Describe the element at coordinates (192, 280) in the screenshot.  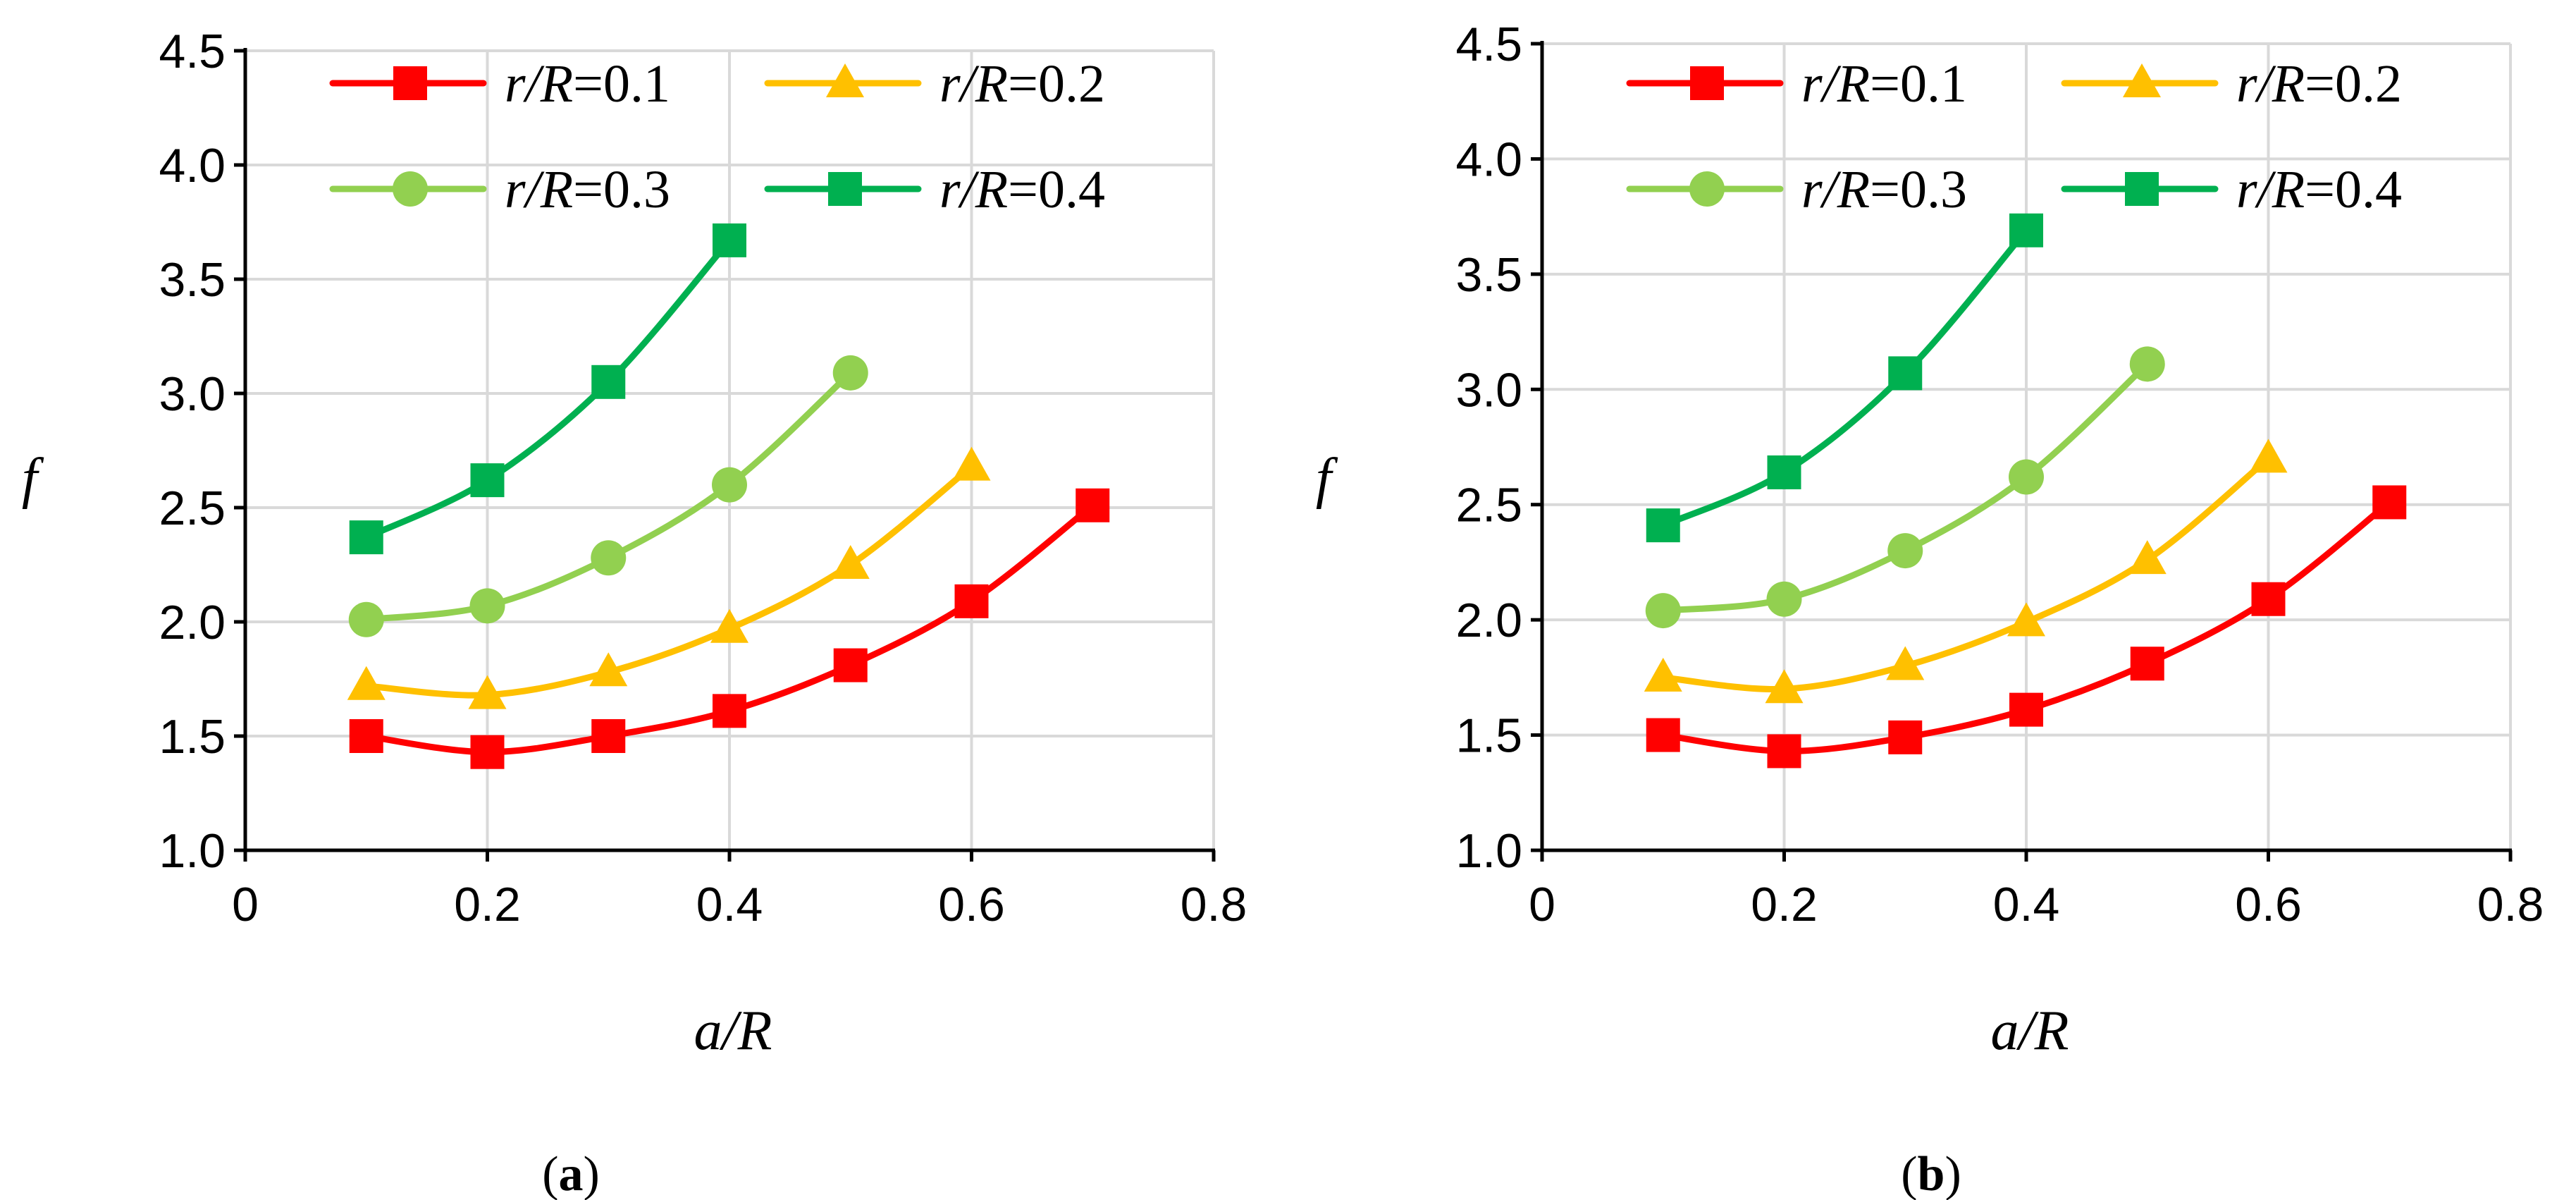
I see `y-tick-label: 3.5` at that location.